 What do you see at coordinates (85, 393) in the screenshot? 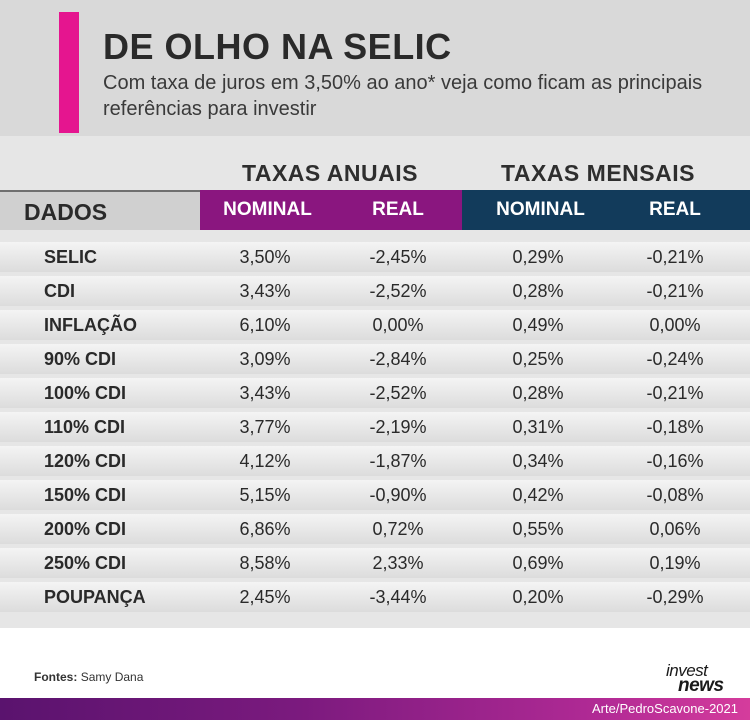
I see `row-label: 100% CDI` at bounding box center [85, 393].